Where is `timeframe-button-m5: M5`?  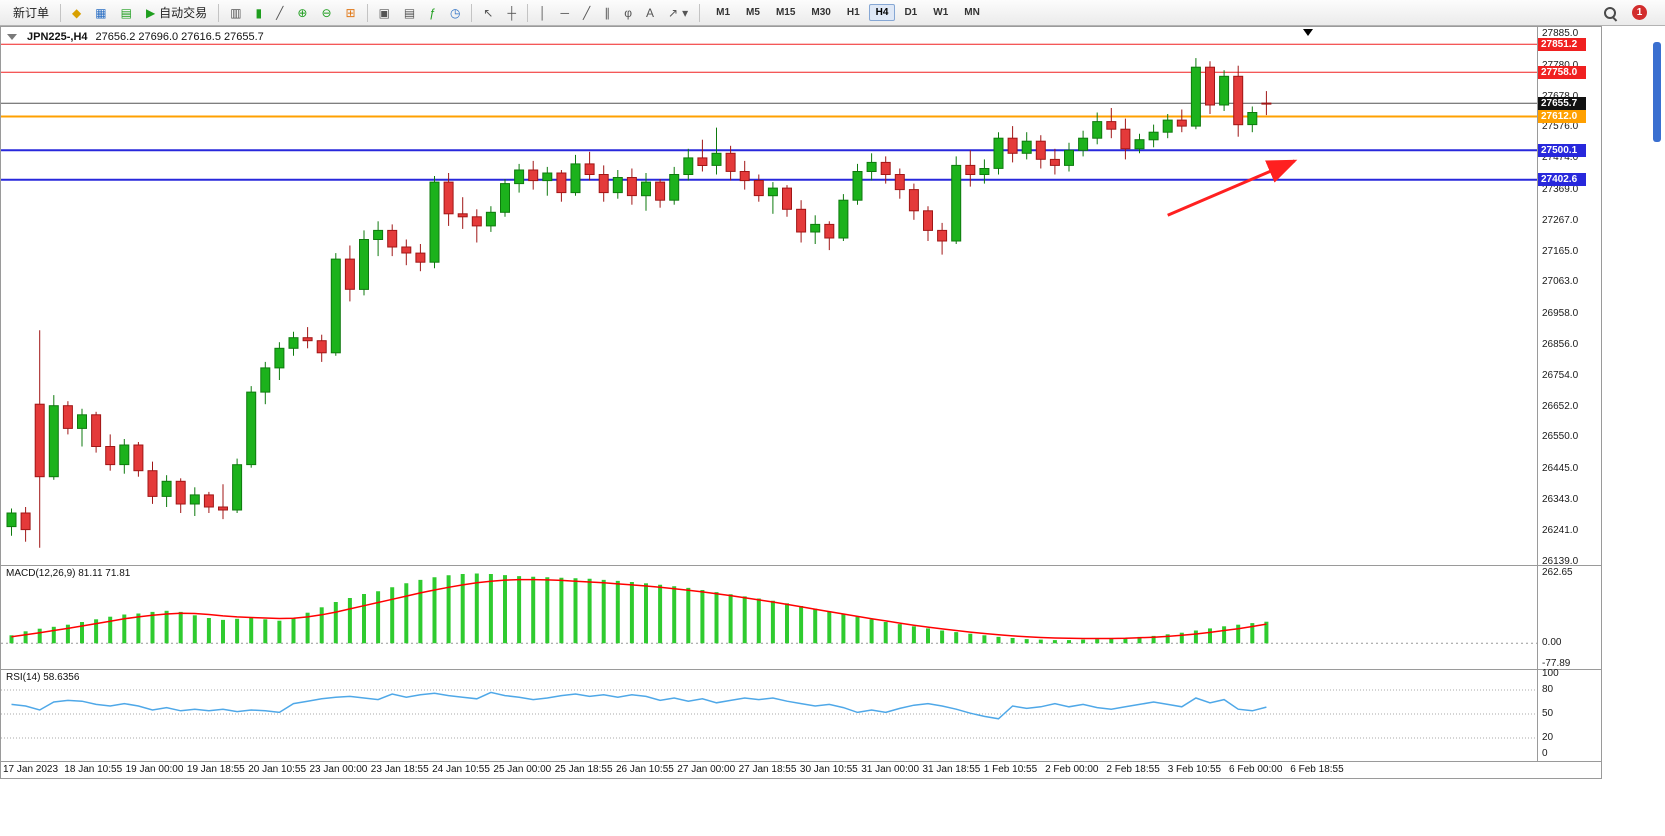
timeframe-button-m5: M5 is located at coordinates (753, 12).